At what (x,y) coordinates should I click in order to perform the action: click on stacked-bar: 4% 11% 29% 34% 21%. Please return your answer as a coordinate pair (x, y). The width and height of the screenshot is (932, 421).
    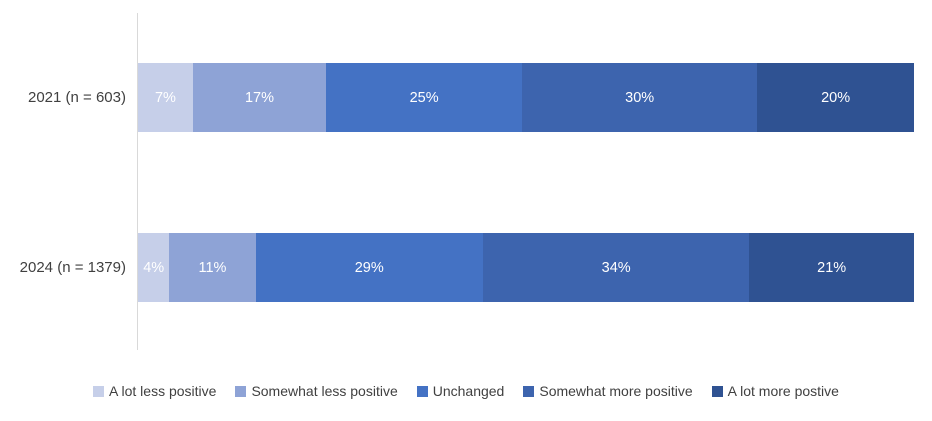
    Looking at the image, I should click on (526, 267).